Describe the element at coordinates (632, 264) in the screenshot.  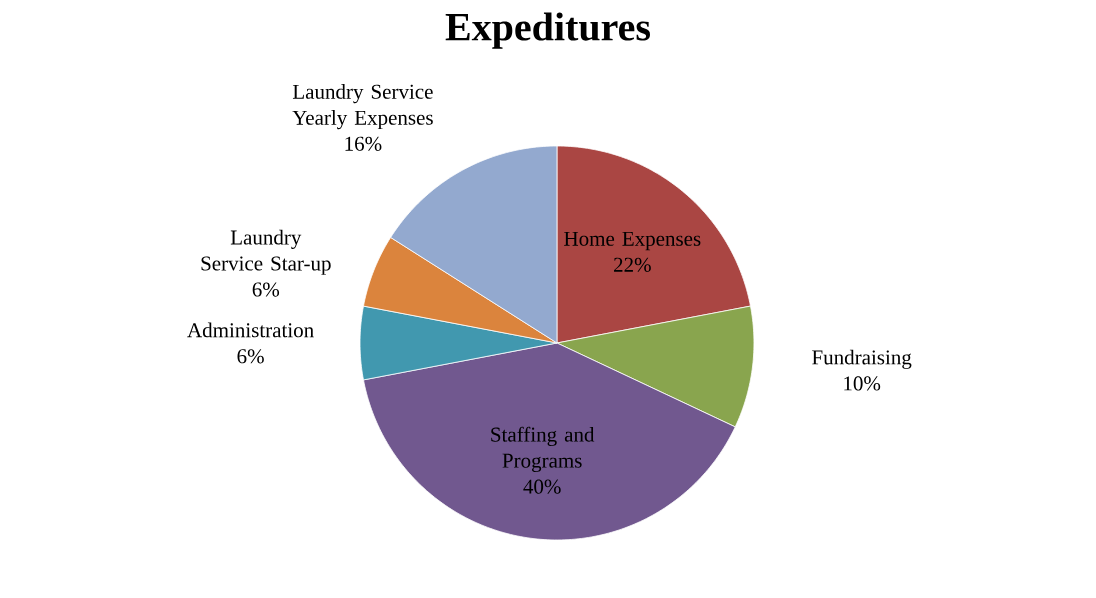
I see `data-label: 22%` at that location.